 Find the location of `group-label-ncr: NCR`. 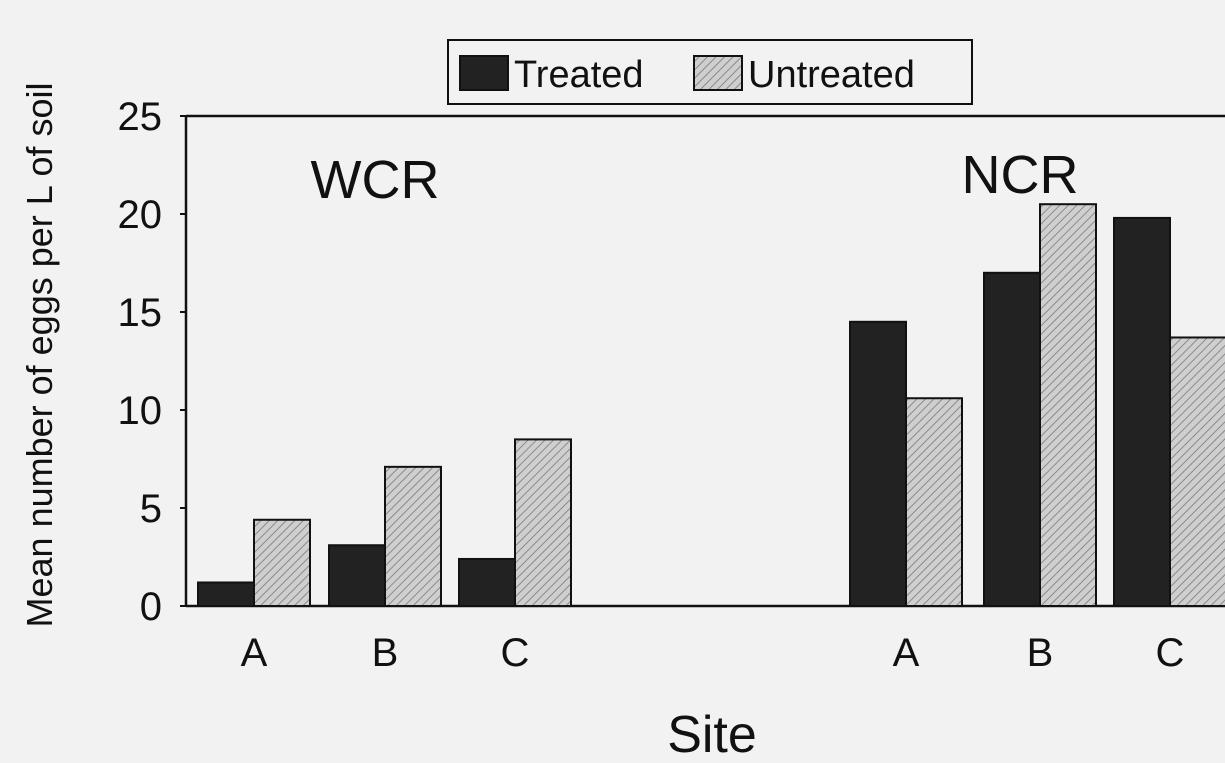

group-label-ncr: NCR is located at coordinates (1020, 175).